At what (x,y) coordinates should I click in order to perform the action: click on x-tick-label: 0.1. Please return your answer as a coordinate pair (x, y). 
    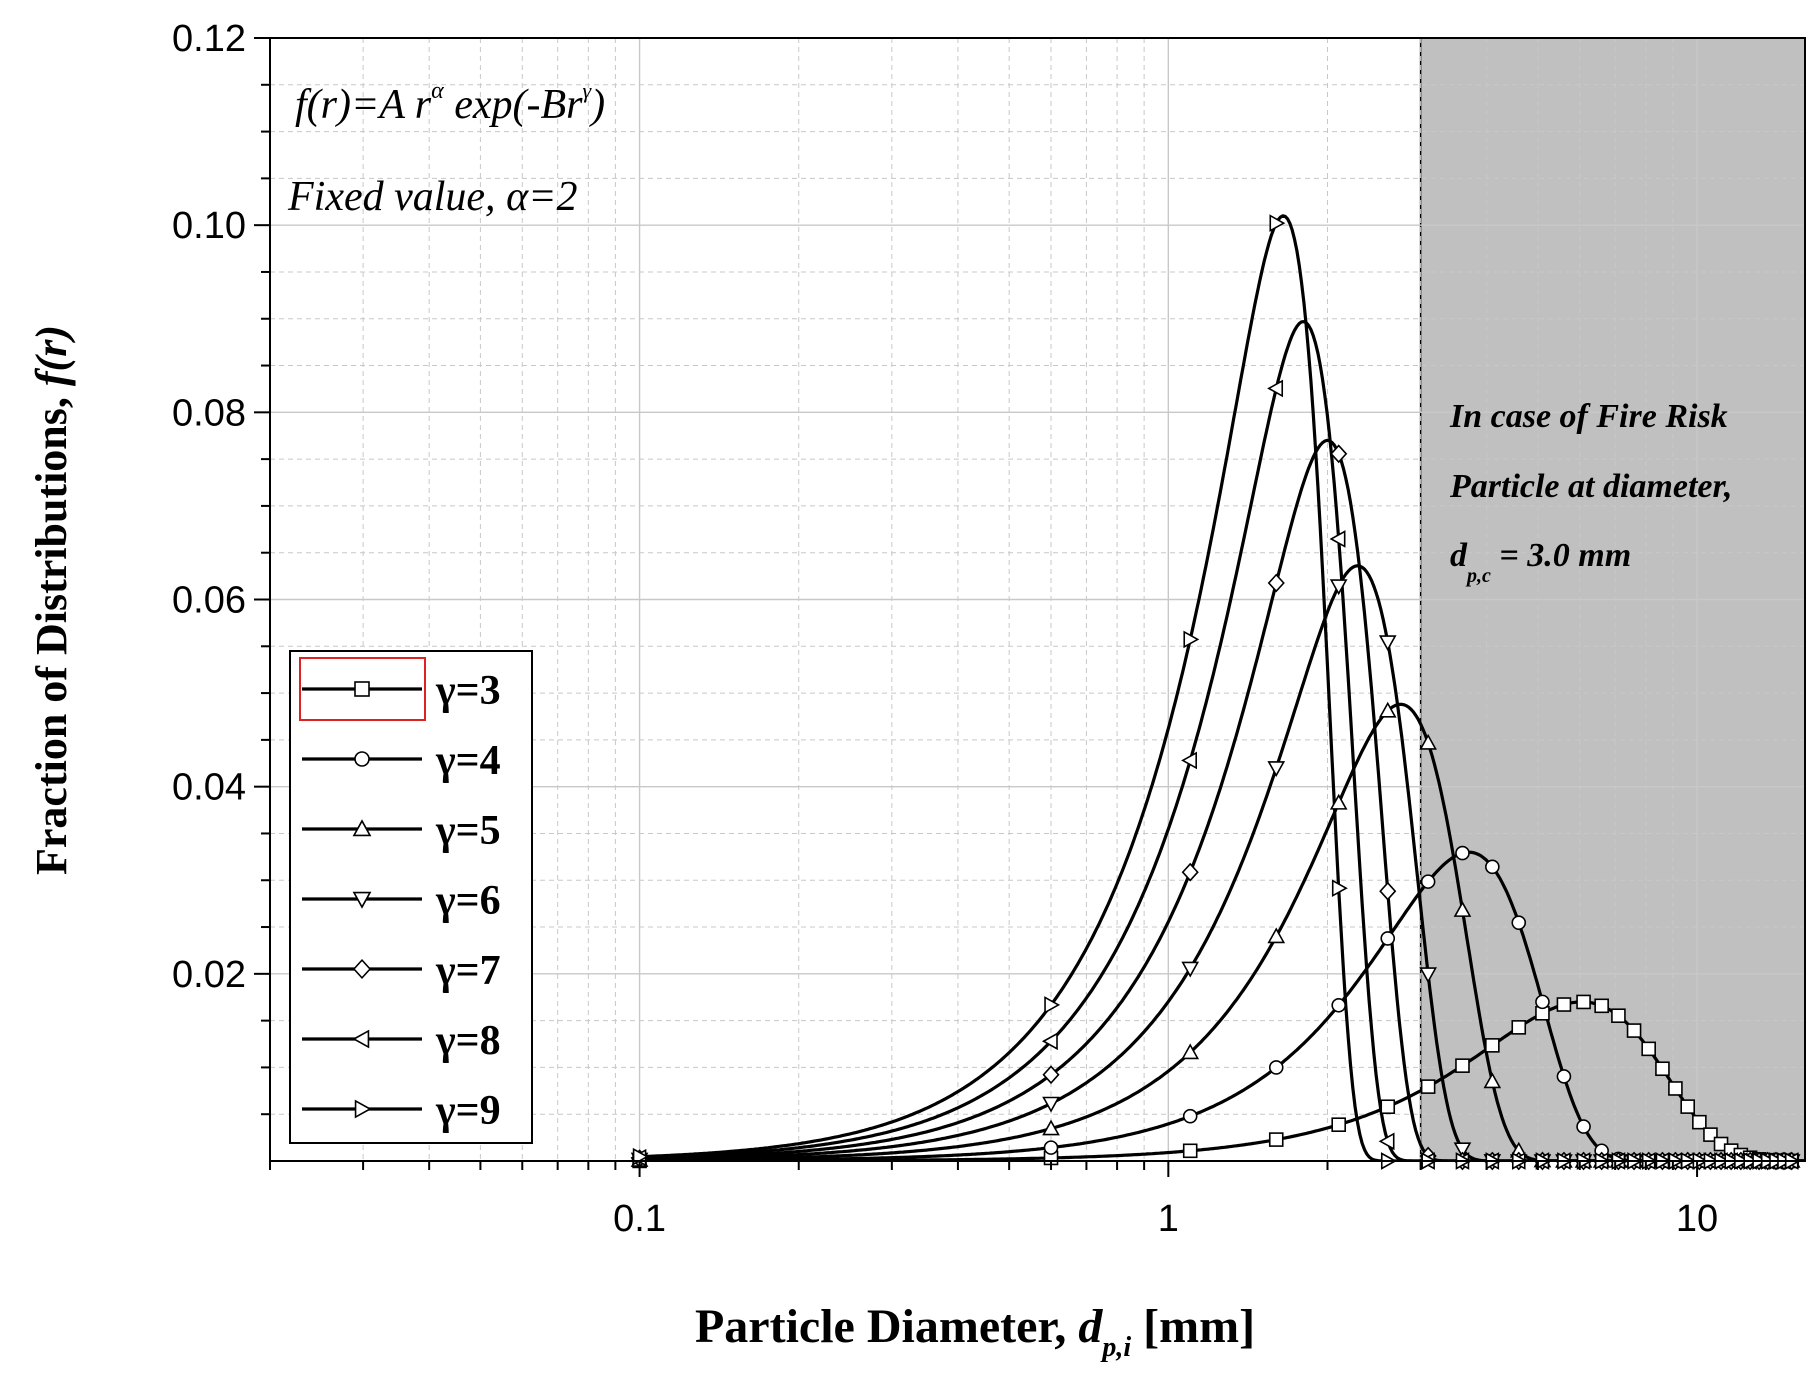
    Looking at the image, I should click on (639, 1219).